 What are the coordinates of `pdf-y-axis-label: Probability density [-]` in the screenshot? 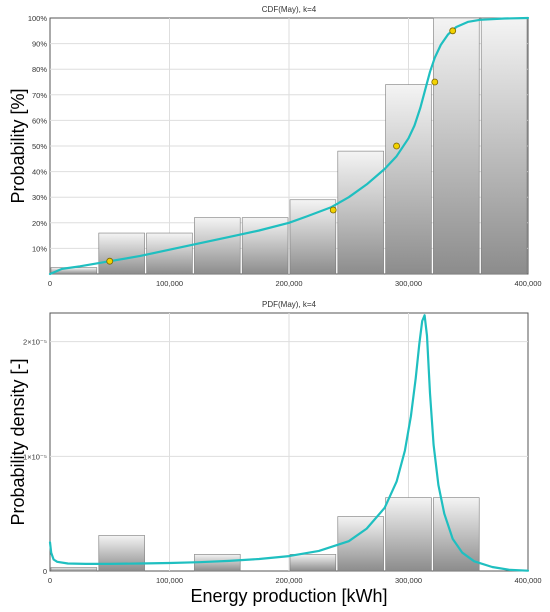 It's located at (18, 441).